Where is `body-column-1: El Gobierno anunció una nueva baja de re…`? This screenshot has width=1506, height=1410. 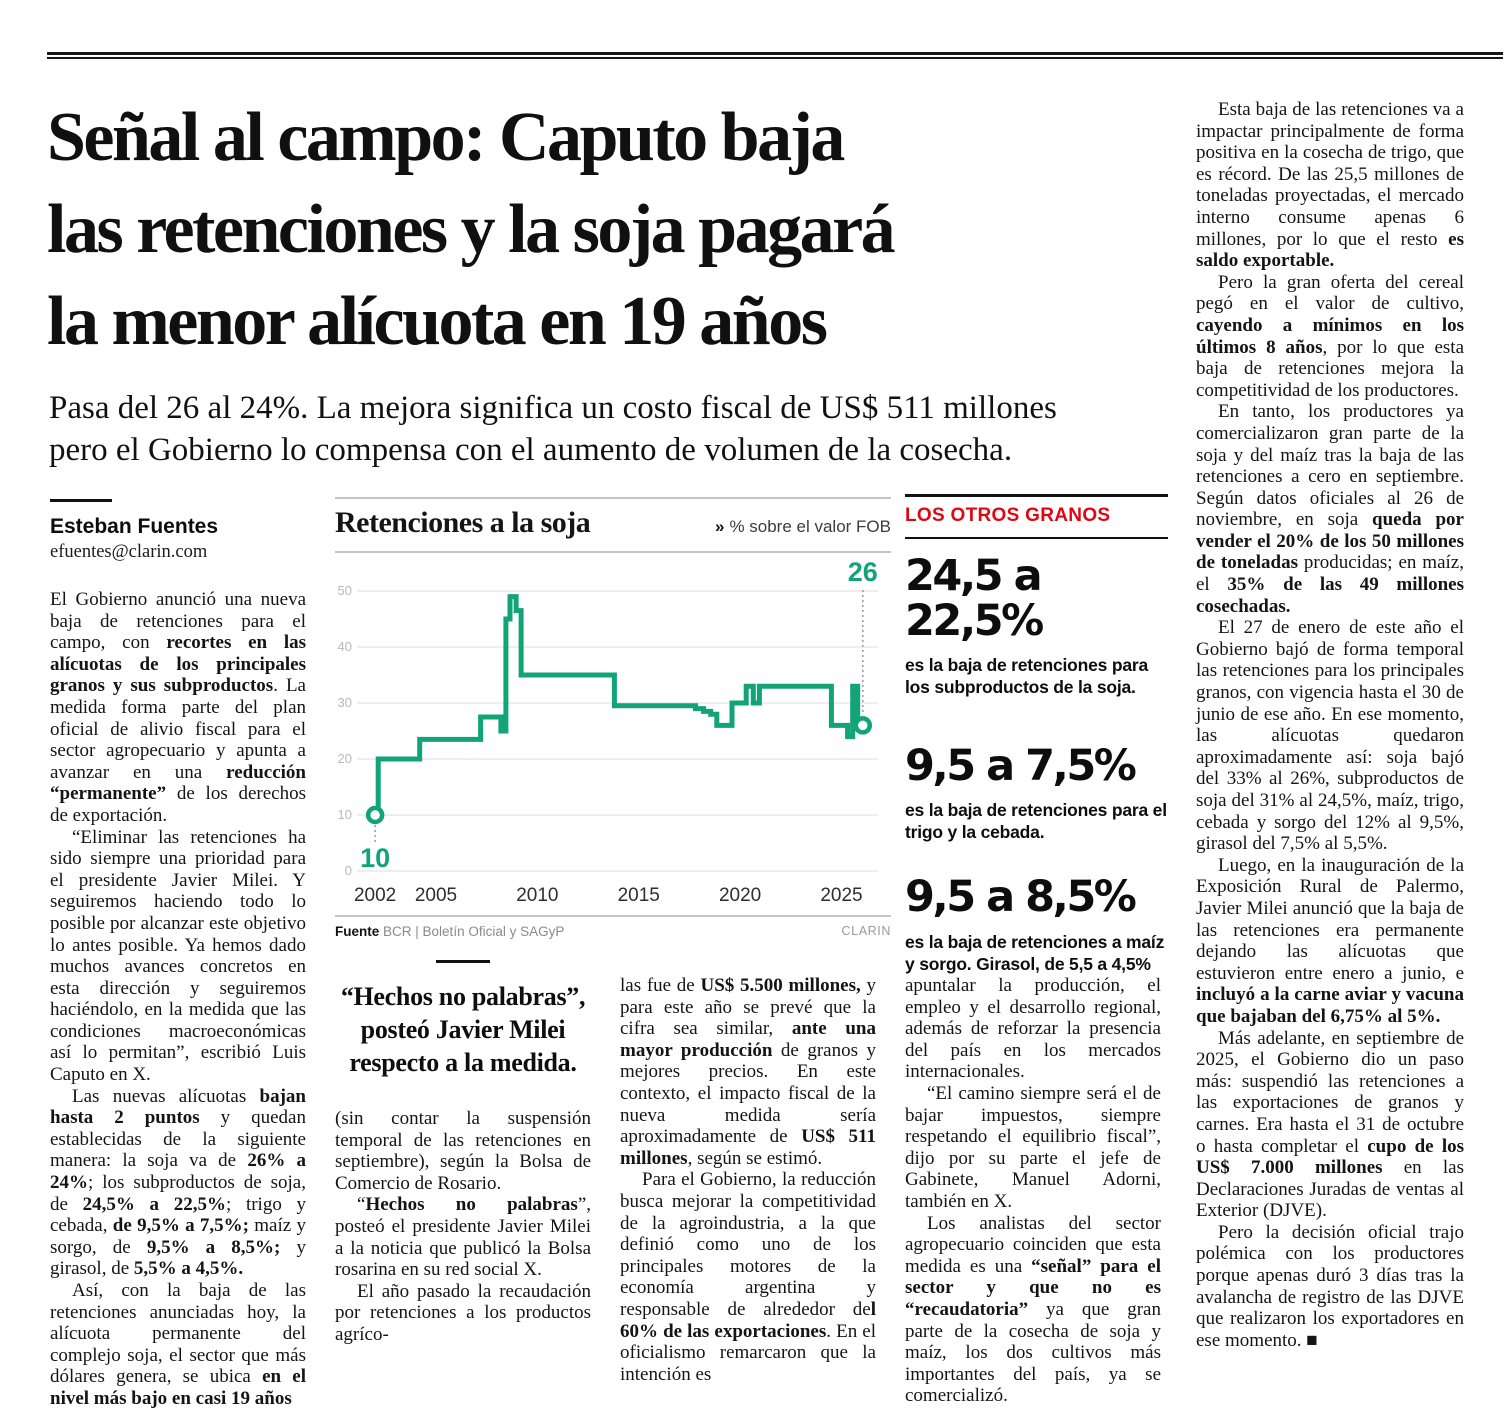 body-column-1: El Gobierno anunció una nueva baja de re… is located at coordinates (178, 999).